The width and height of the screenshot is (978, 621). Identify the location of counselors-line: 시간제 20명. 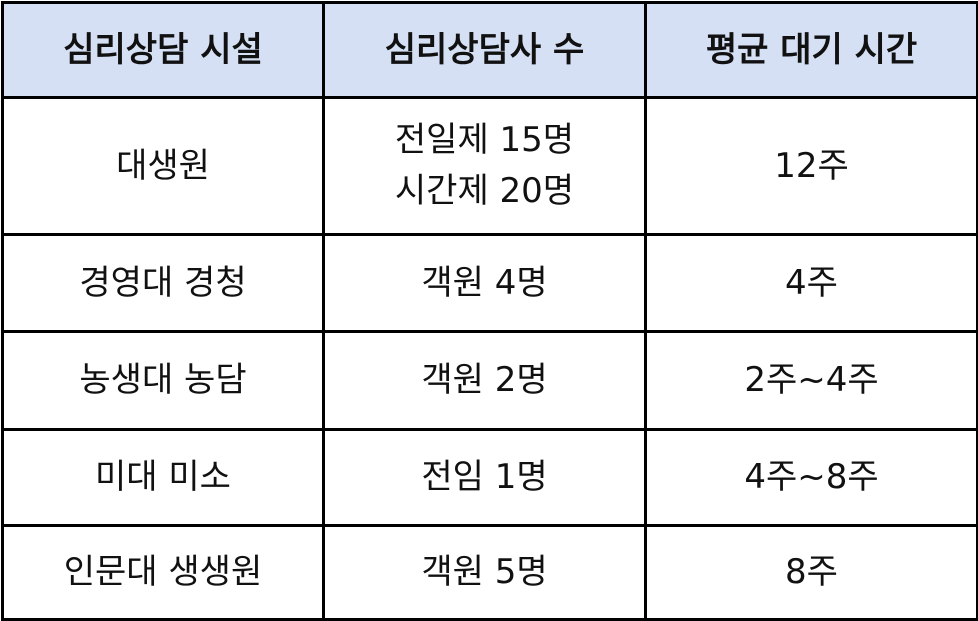
(484, 191).